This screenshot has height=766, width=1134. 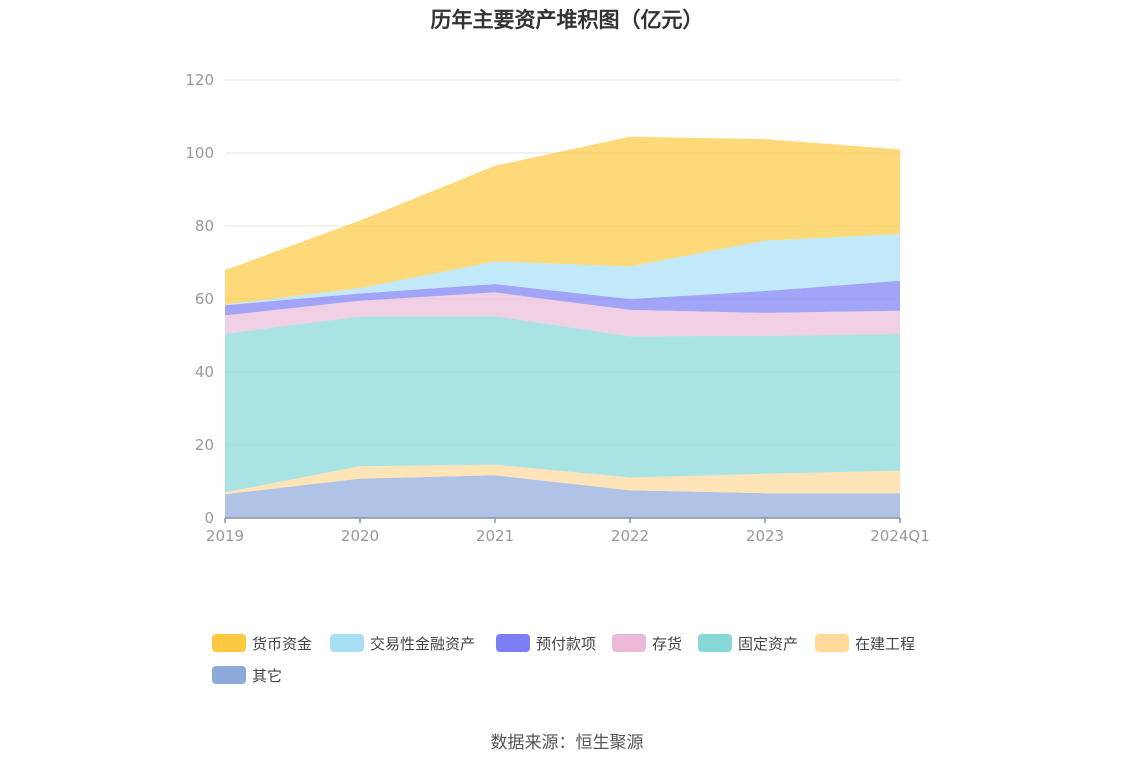 I want to click on legend-item: 预付款项, so click(x=546, y=643).